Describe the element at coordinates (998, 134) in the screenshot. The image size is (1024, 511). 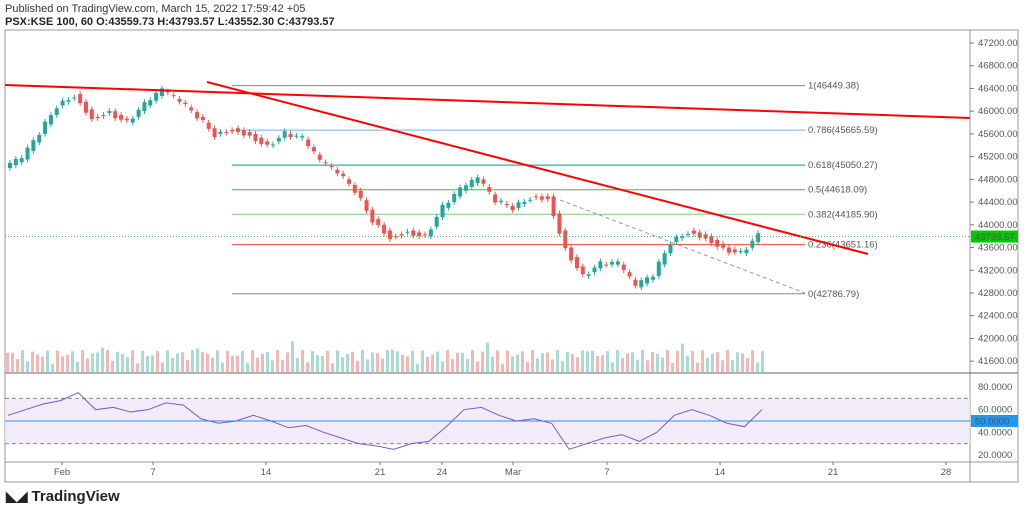
I see `price-tick-label: 45600.00` at that location.